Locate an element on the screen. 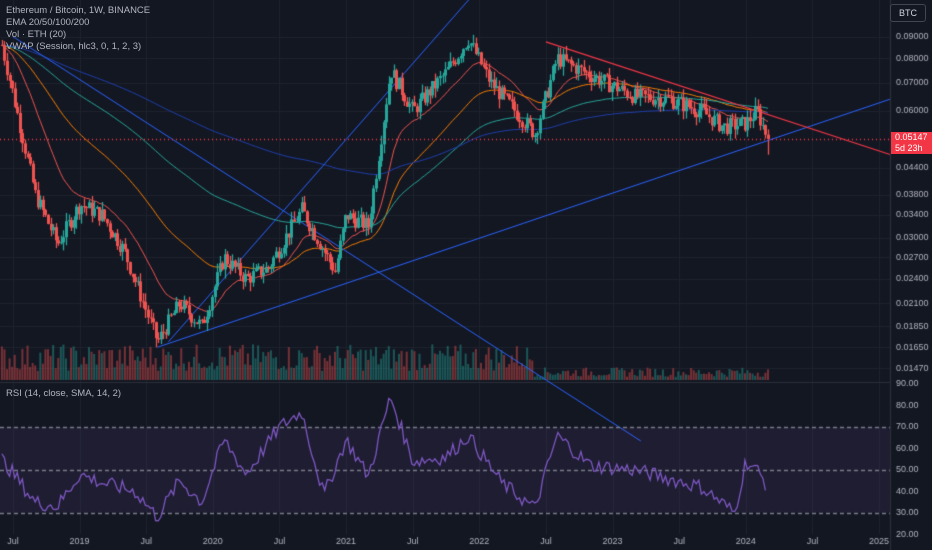 The image size is (932, 550). rsi-legend: RSI (14, close, SMA, 14, 2) is located at coordinates (64, 393).